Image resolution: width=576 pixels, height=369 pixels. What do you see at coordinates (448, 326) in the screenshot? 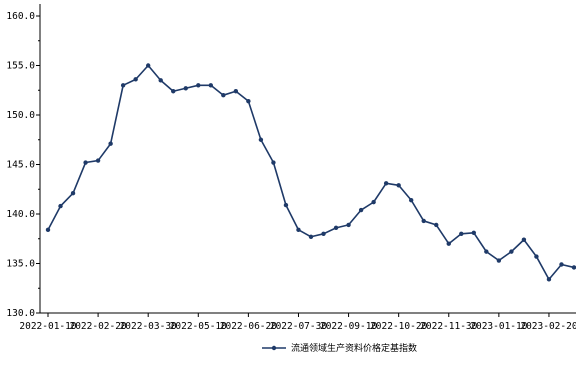
I see `x-tick-label: 2022-11-30` at bounding box center [448, 326].